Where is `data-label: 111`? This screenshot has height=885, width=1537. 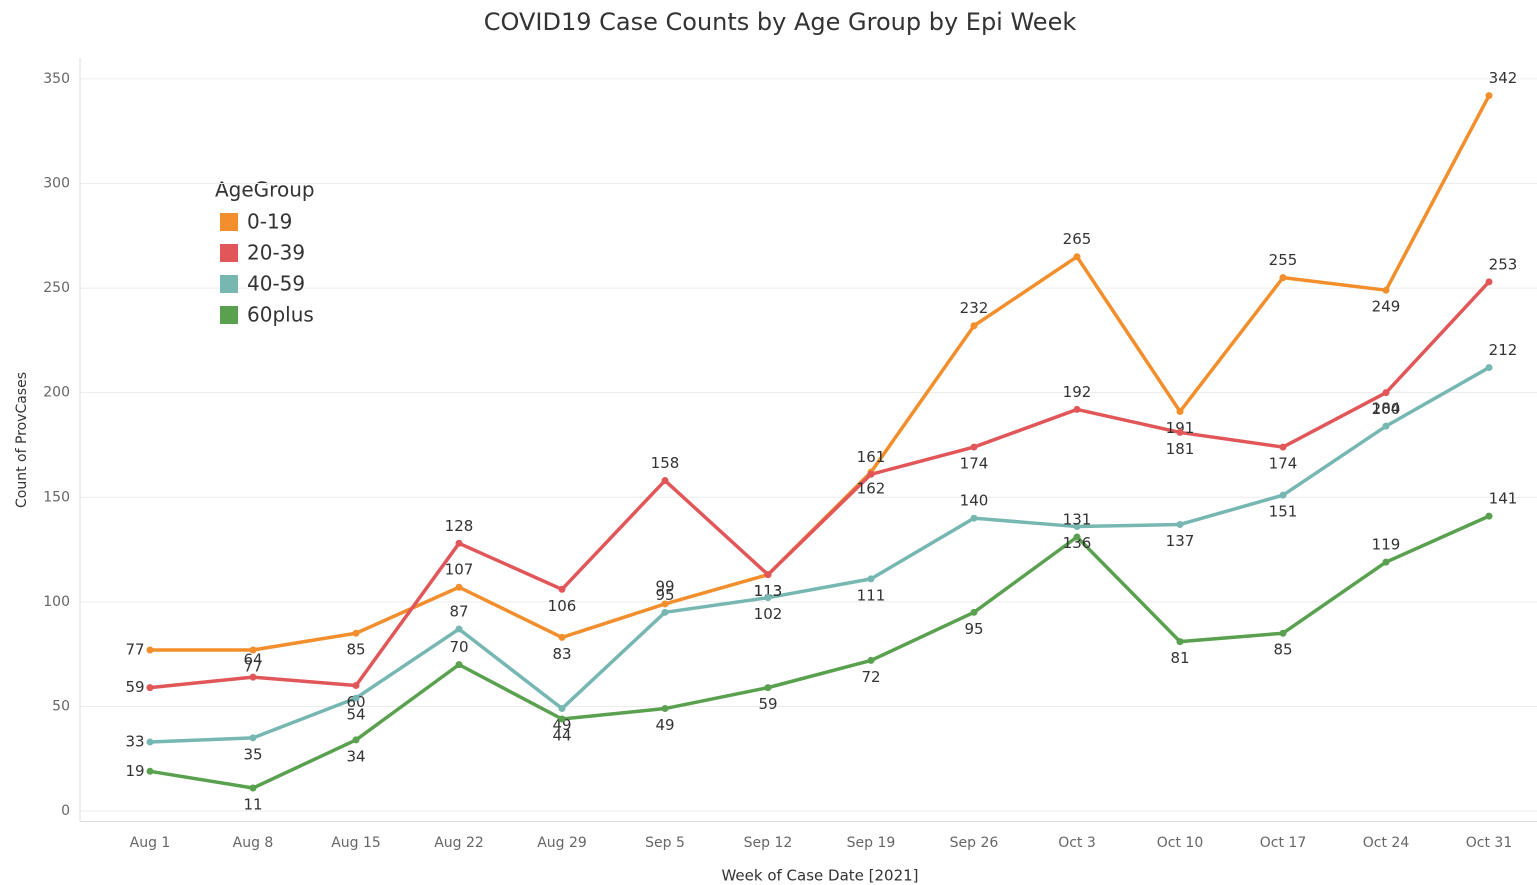 data-label: 111 is located at coordinates (871, 595).